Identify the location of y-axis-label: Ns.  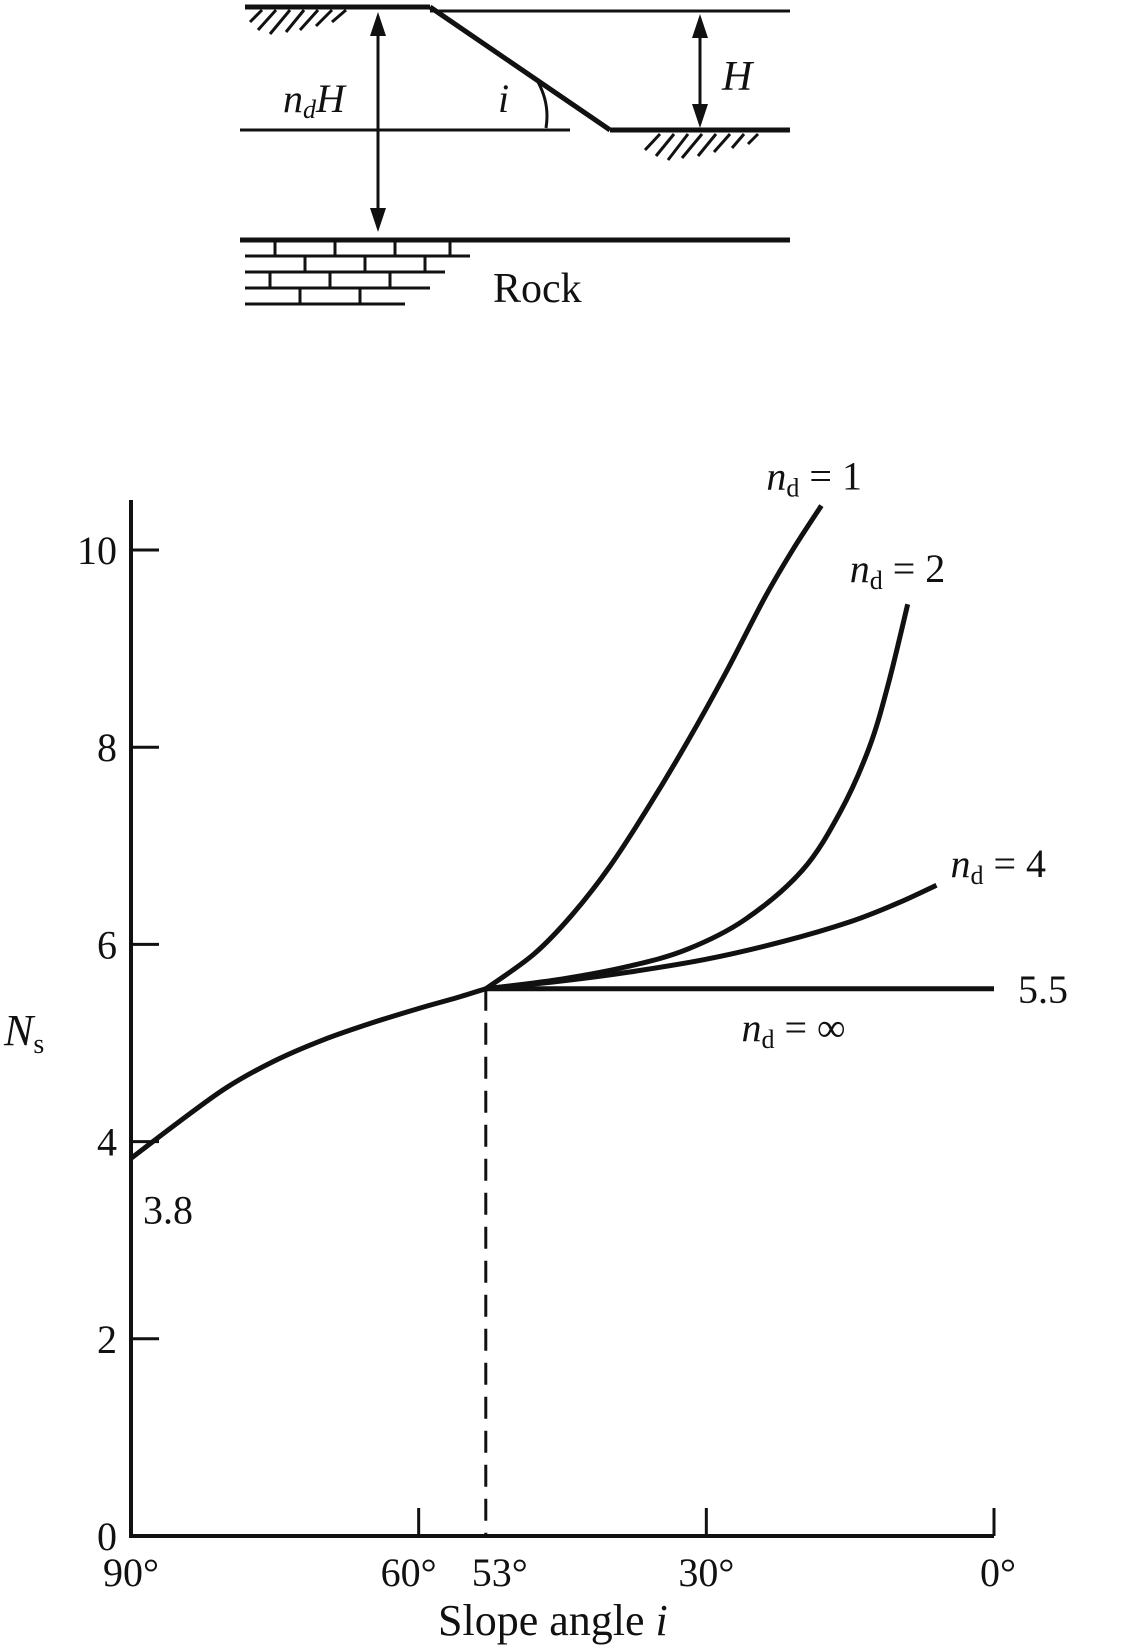
(23, 1033).